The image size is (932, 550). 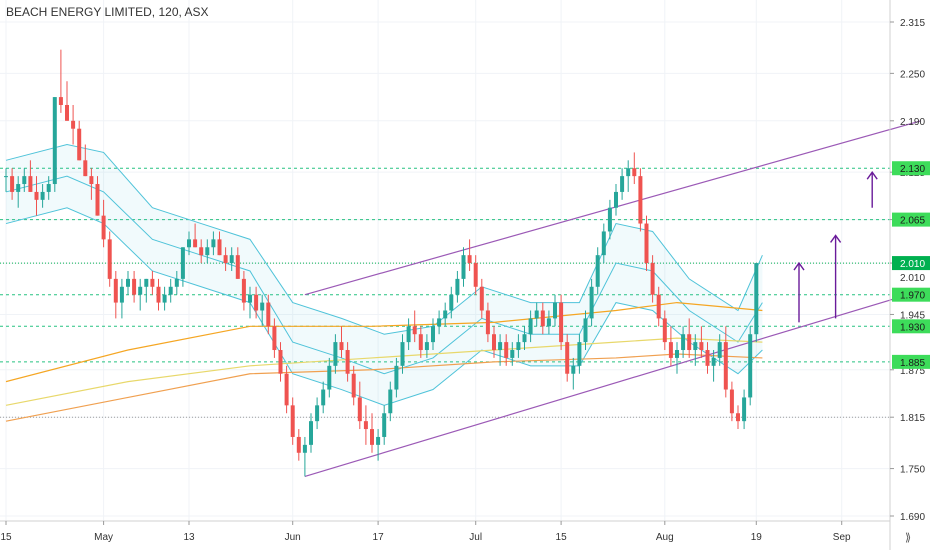 I want to click on chevron-right-icon: ⟫, so click(x=908, y=537).